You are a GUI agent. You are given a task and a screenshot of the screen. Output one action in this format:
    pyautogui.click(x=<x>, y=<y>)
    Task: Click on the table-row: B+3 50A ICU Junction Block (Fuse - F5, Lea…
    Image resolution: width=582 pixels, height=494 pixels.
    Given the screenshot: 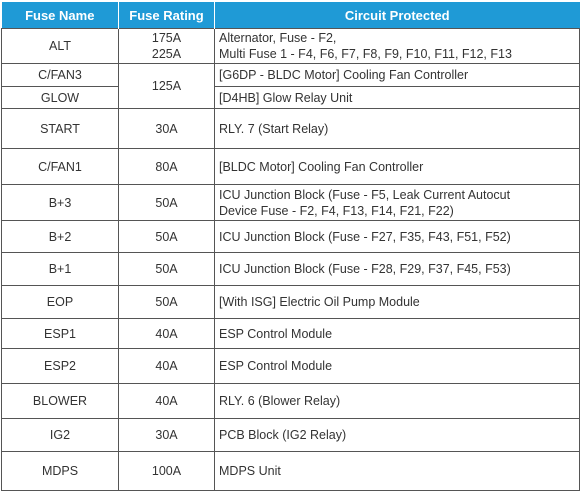 What is the action you would take?
    pyautogui.click(x=290, y=202)
    